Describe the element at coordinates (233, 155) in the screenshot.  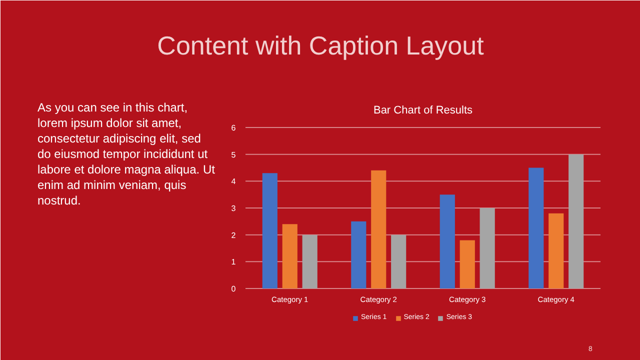
I see `y-tick-label: 5` at that location.